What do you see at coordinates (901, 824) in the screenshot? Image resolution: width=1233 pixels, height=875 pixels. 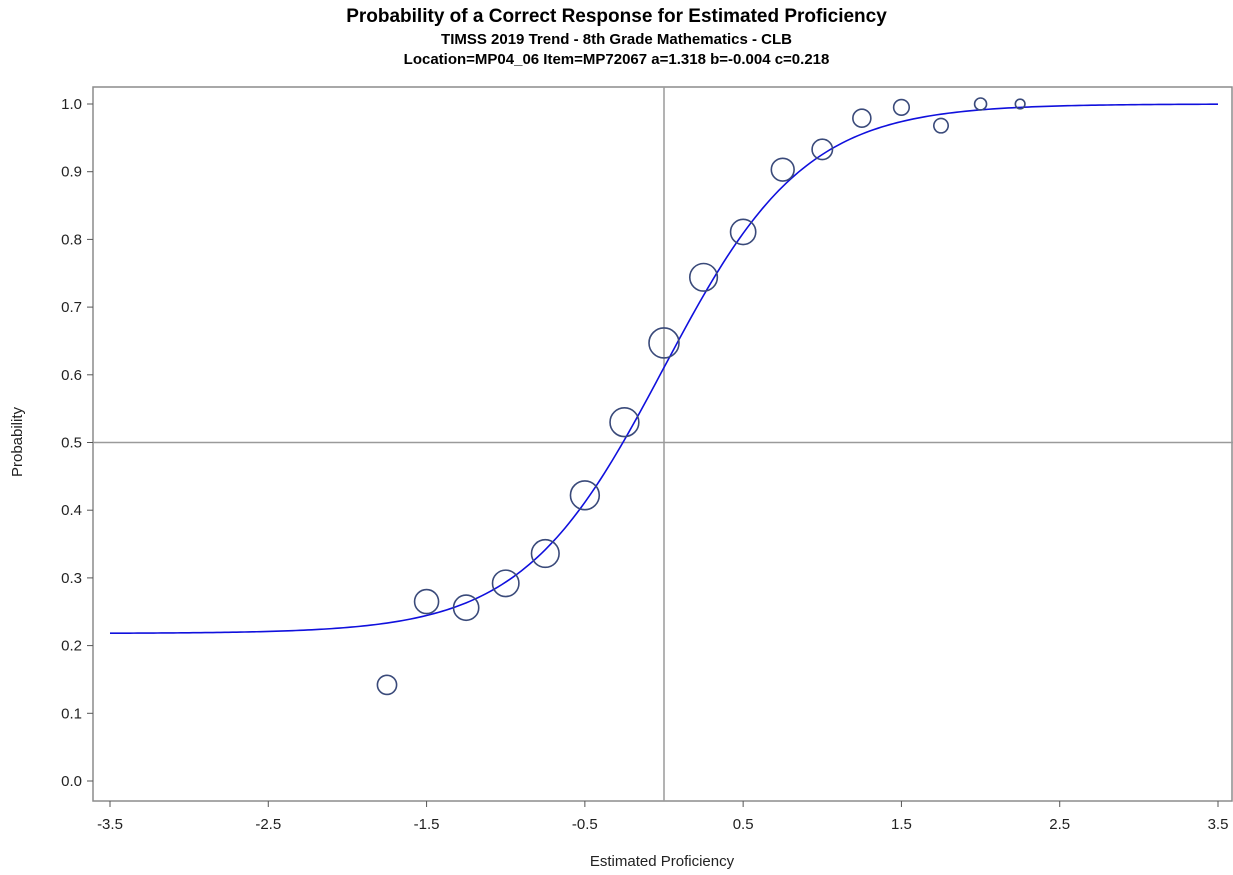 I see `x-tick-label: 1.5` at bounding box center [901, 824].